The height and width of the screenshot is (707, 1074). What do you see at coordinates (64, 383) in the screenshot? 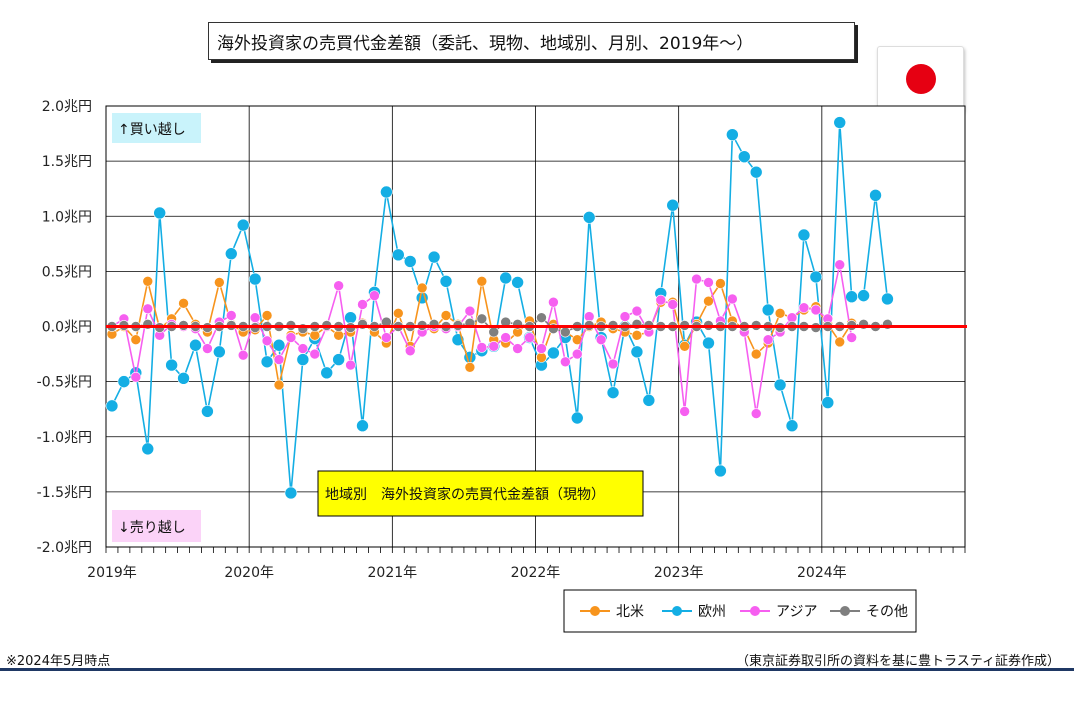
I see `y-tick-label: -0.5兆円` at bounding box center [64, 383].